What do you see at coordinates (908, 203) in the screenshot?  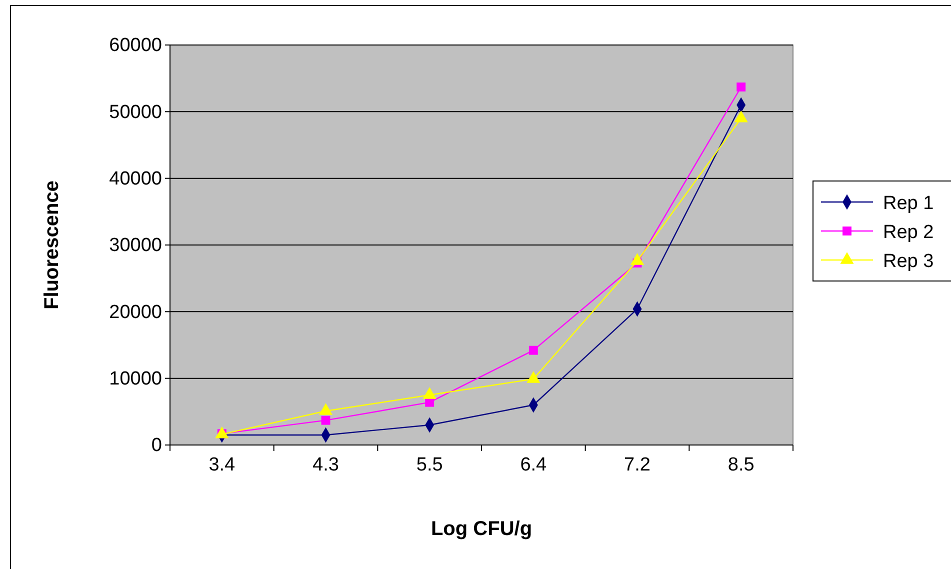 I see `legend-label: Rep 1` at bounding box center [908, 203].